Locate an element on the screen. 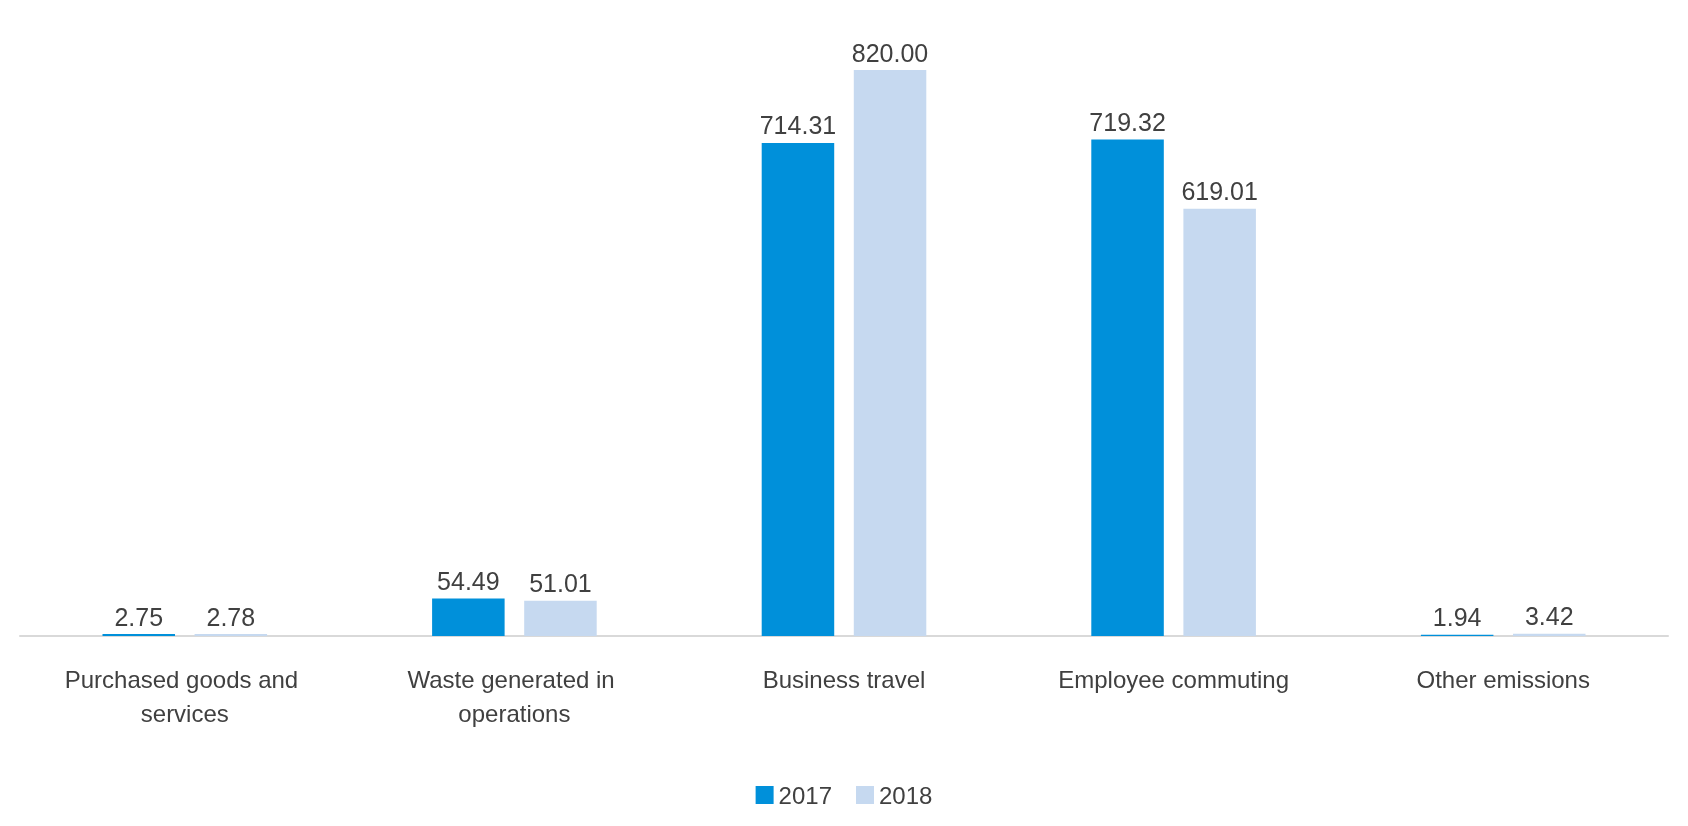  legend-label: 2017 is located at coordinates (805, 795).